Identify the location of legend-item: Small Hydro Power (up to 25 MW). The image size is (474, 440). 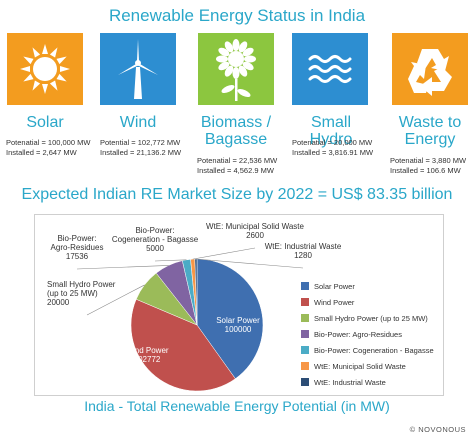
(367, 318).